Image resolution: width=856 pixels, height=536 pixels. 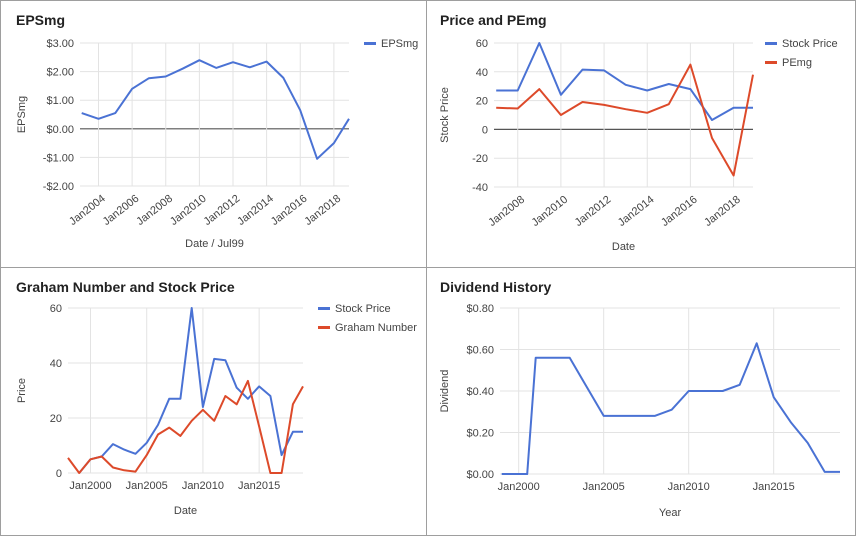 What do you see at coordinates (493, 20) in the screenshot?
I see `chart-title: Price and PEmg` at bounding box center [493, 20].